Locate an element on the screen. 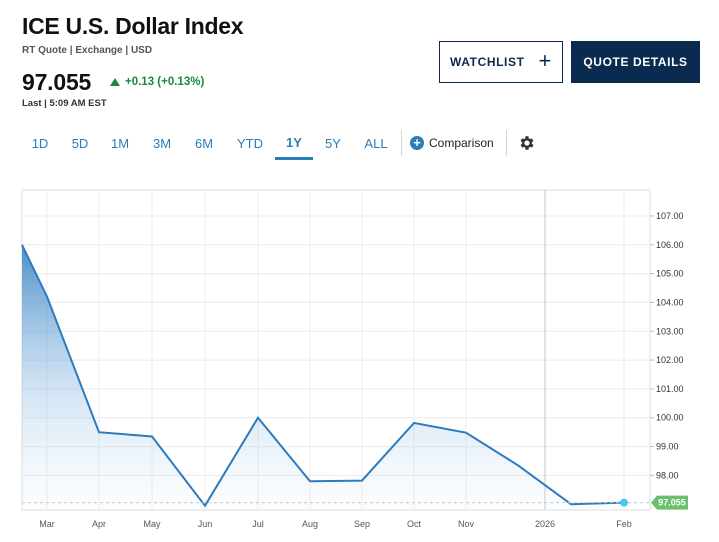 This screenshot has width=719, height=542. range-5d: 5D is located at coordinates (80, 143).